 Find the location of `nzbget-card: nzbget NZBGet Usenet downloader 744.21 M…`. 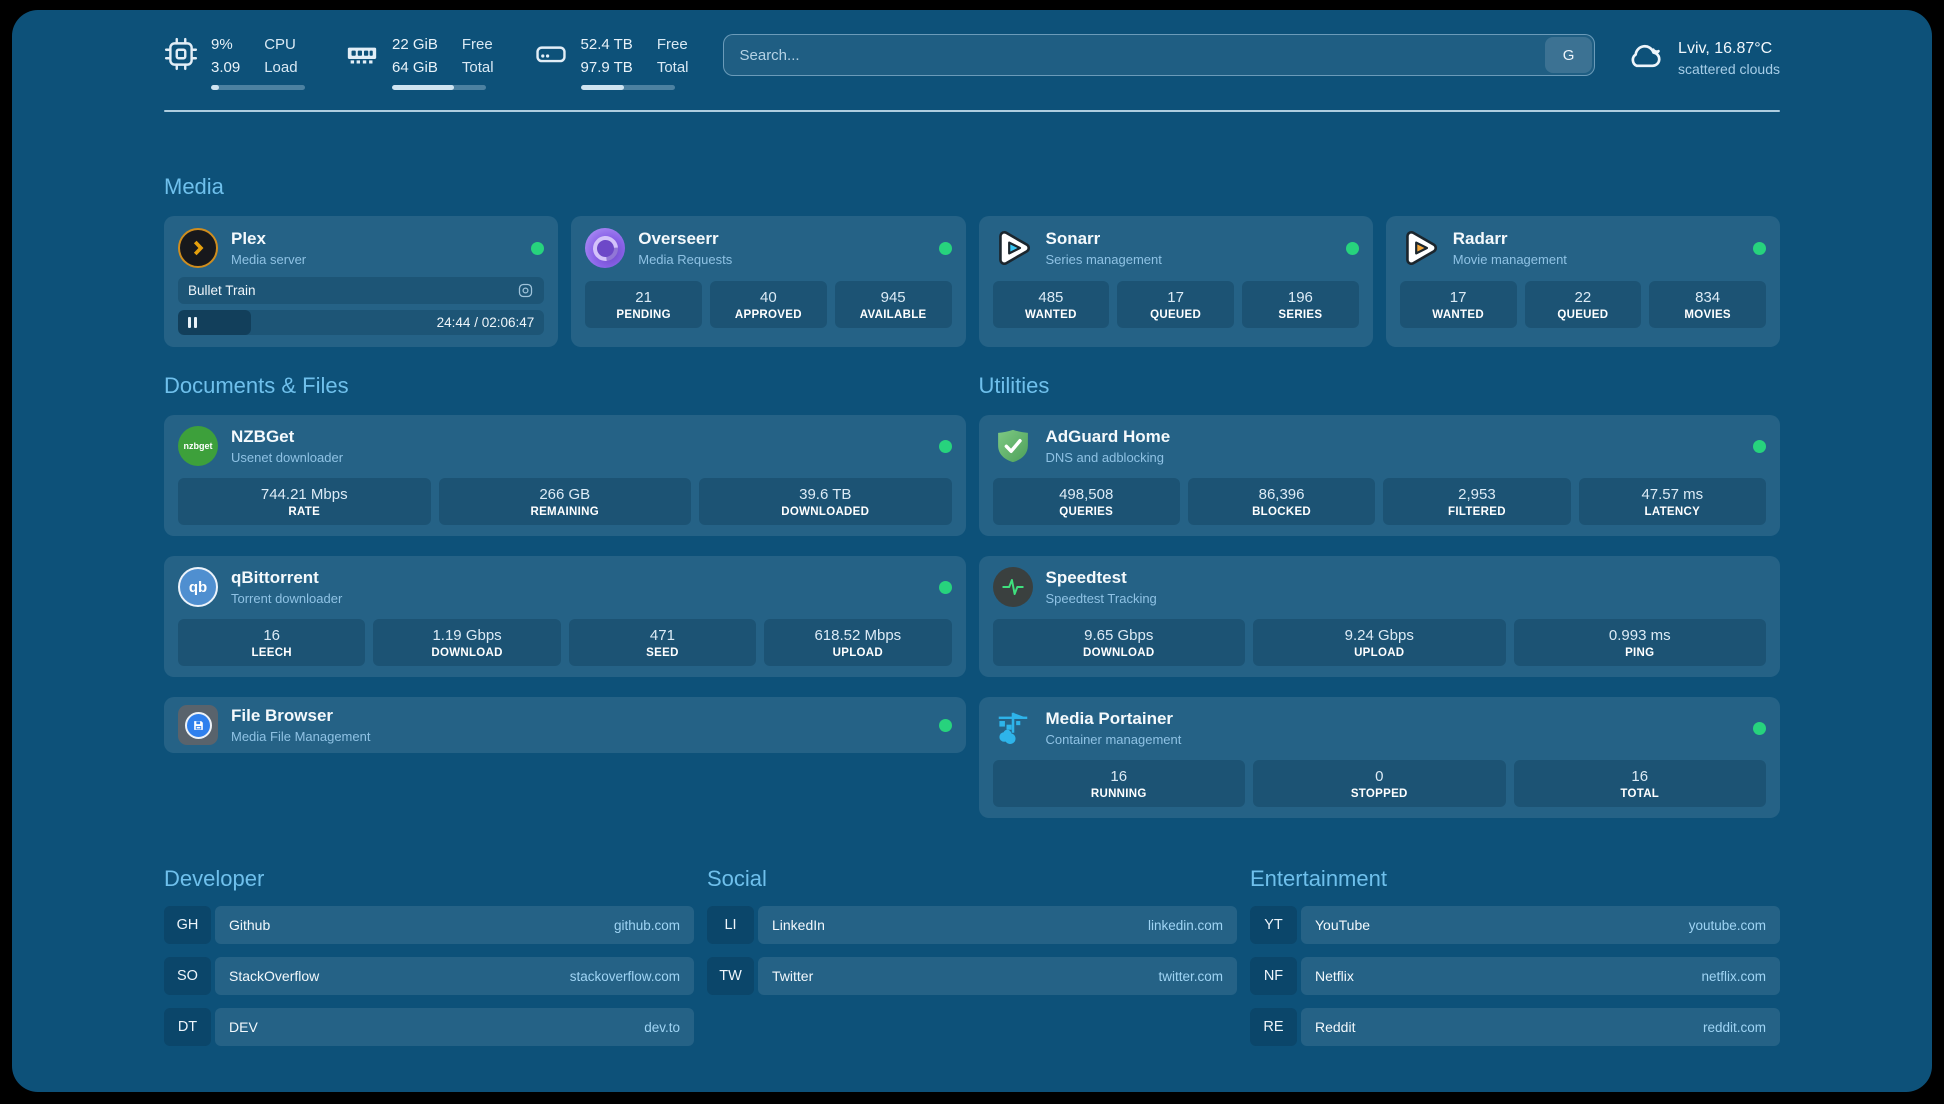

nzbget-card: nzbget NZBGet Usenet downloader 744.21 M… is located at coordinates (565, 475).